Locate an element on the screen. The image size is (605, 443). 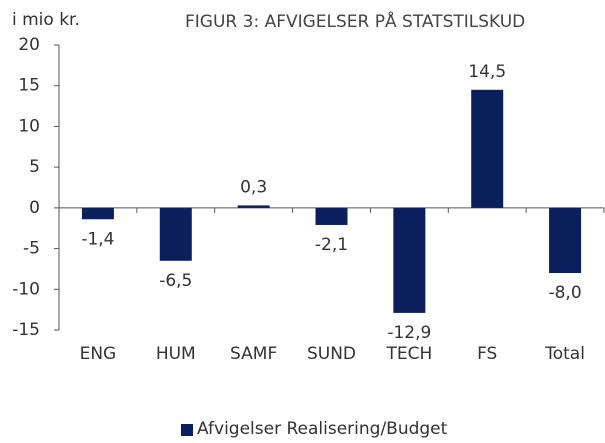
y-tick-label: -5 is located at coordinates (31, 249).